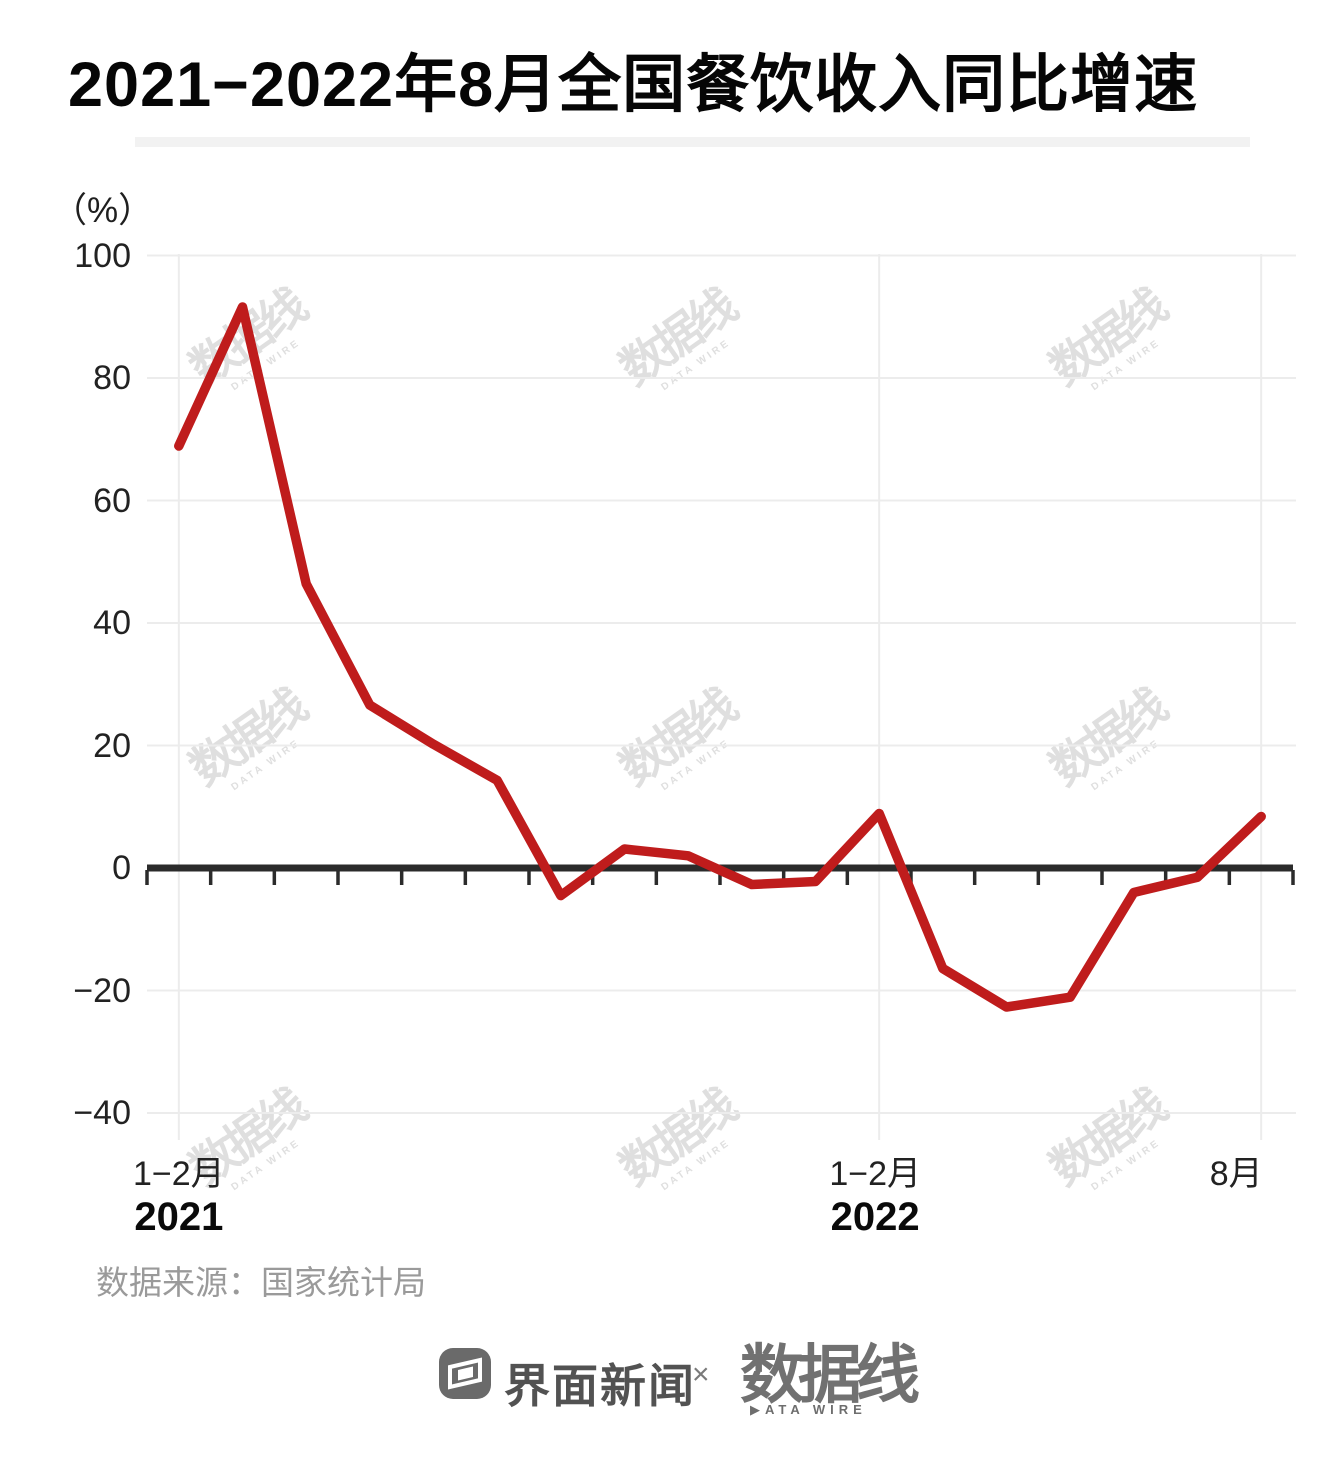 This screenshot has width=1333, height=1463. What do you see at coordinates (875, 1217) in the screenshot?
I see `x-axis-year-label: 2022` at bounding box center [875, 1217].